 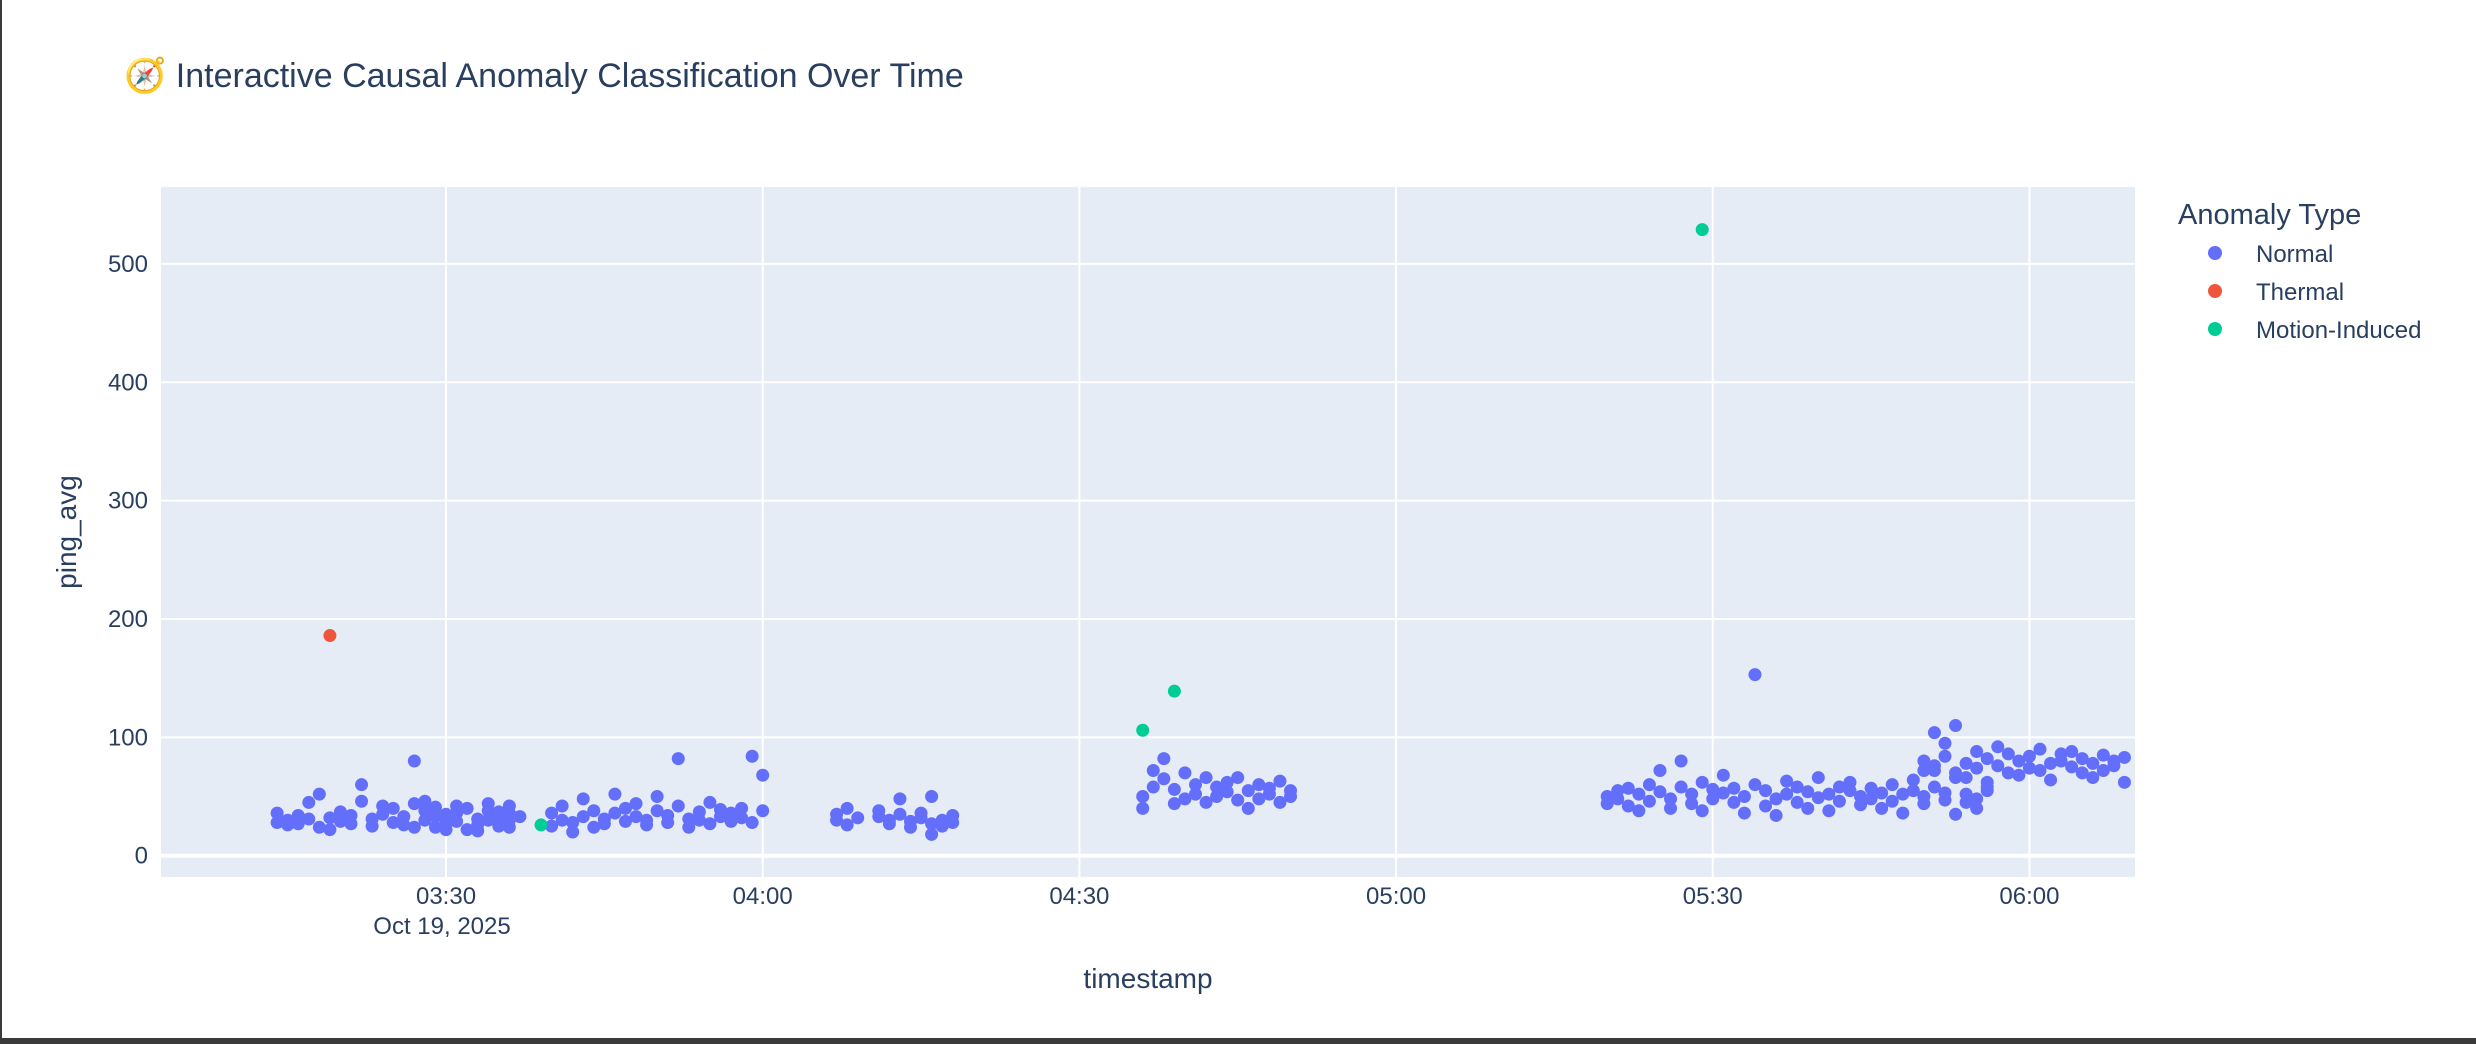 I want to click on legend: Anomaly Type Normal Thermal Motion-Induced, so click(x=2299, y=271).